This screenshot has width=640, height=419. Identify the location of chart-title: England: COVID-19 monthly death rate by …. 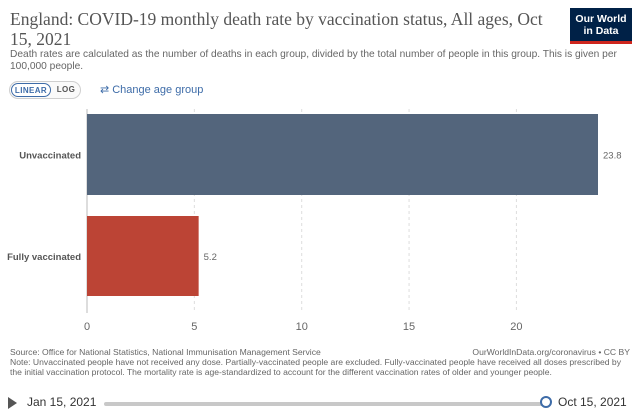
(276, 29).